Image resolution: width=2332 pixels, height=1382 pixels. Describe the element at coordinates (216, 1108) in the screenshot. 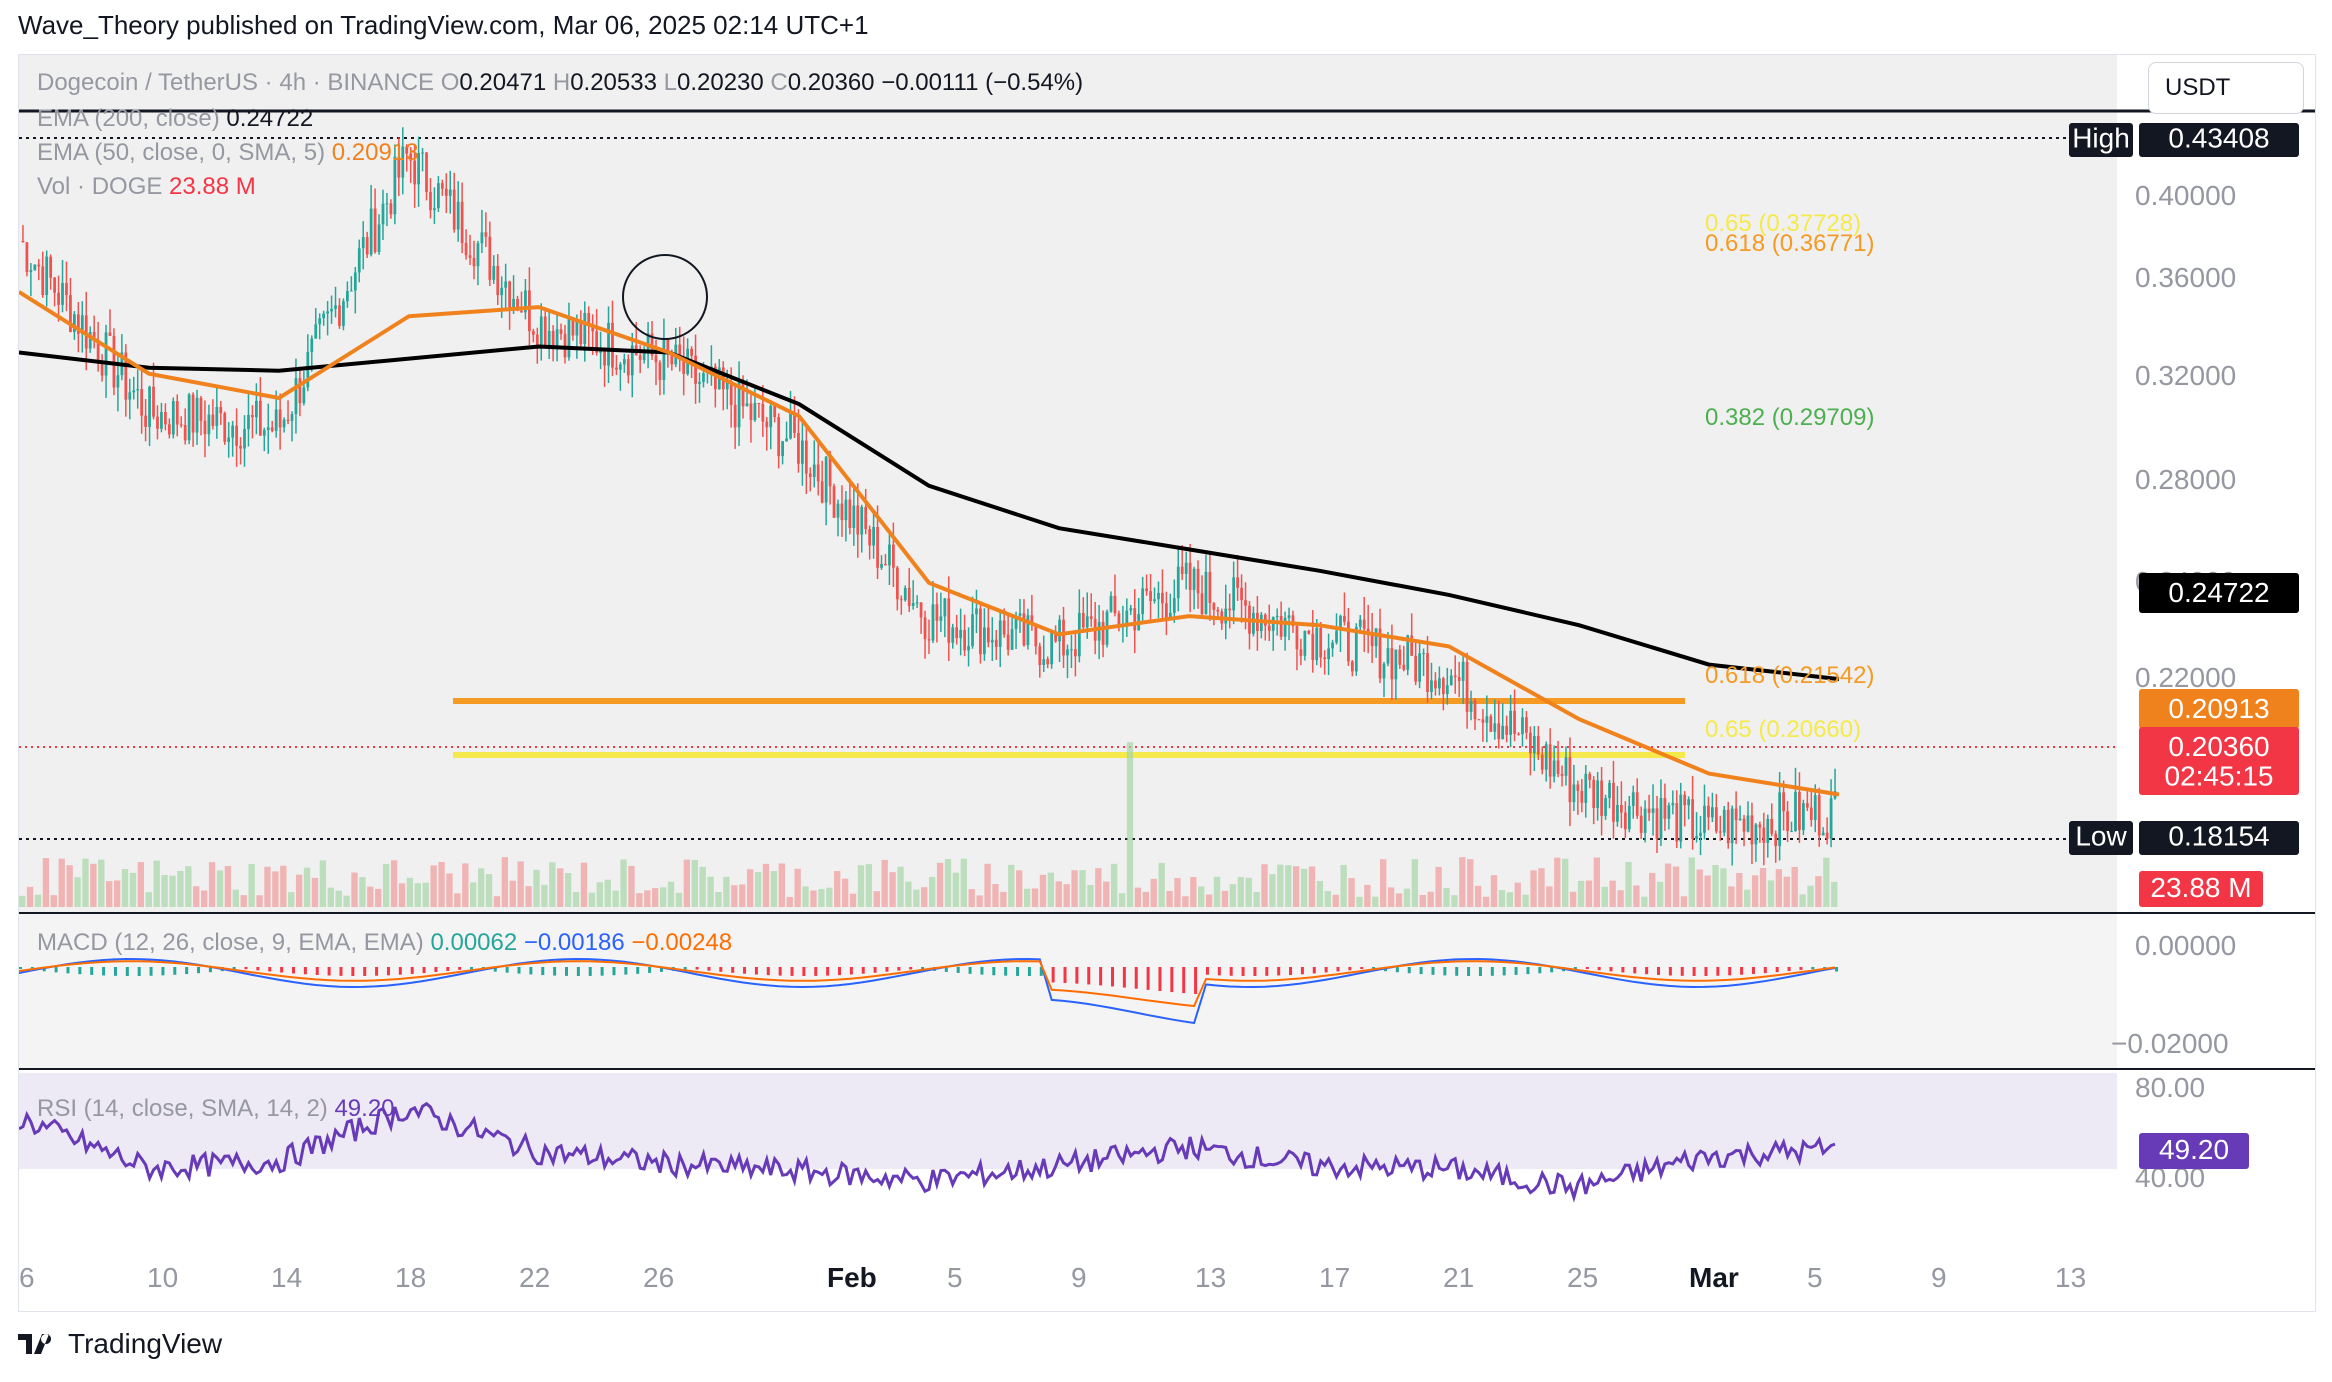

I see `rsi-legend: RSI (14, close, SMA, 14, 2) 49.20` at that location.